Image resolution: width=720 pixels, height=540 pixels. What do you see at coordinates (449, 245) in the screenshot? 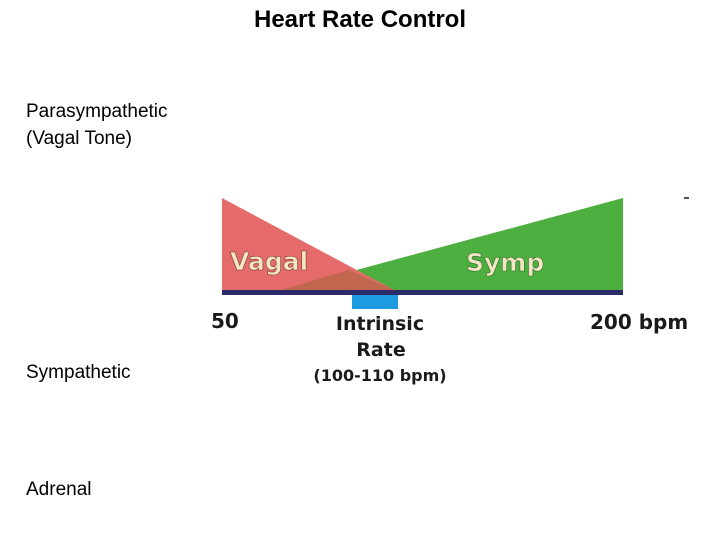
I see `symp-wedge` at bounding box center [449, 245].